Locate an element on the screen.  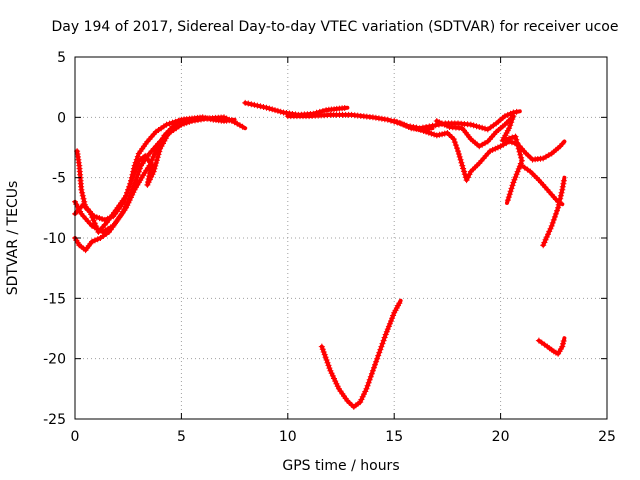
y-tick-label: -15 is located at coordinates (54, 299).